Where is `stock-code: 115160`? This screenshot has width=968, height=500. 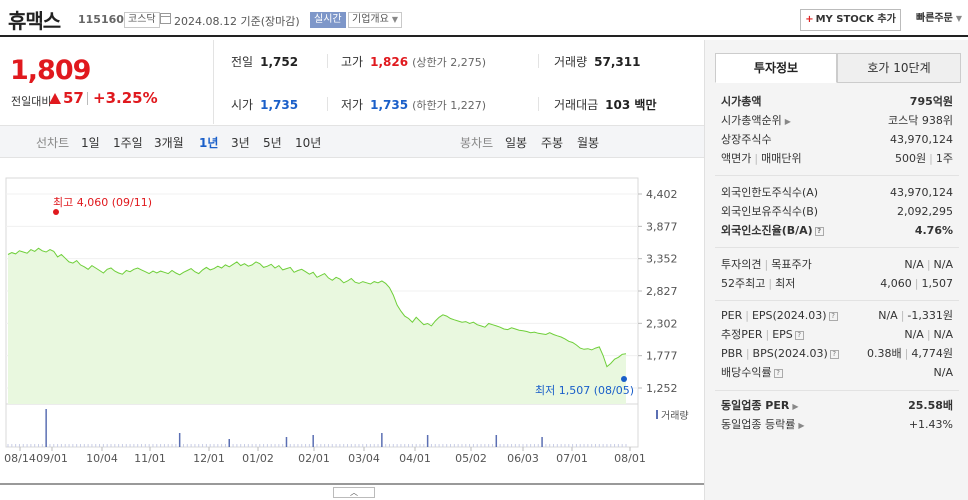
stock-code: 115160 is located at coordinates (101, 19).